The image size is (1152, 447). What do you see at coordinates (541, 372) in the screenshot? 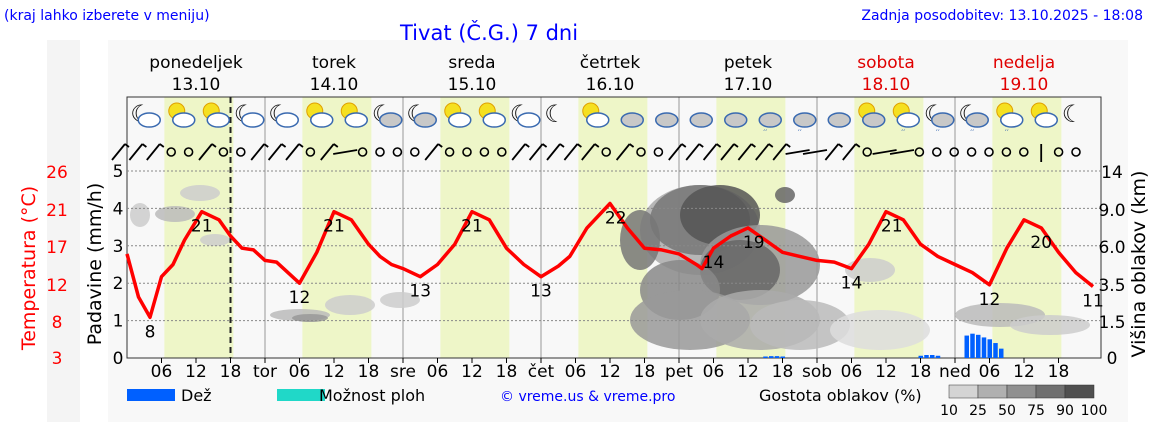
I see `x-tick-label: čet` at bounding box center [541, 372].